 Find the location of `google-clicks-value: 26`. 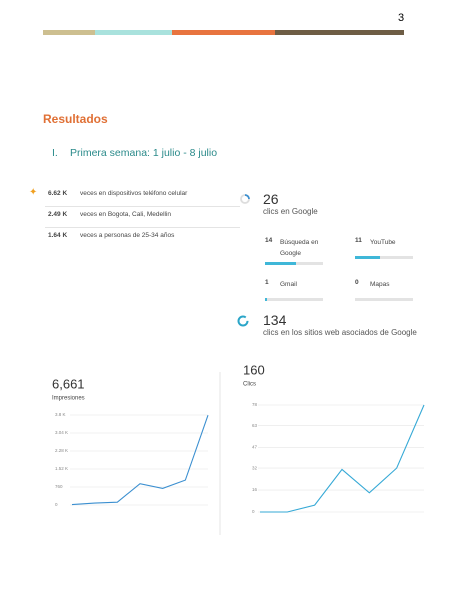

google-clicks-value: 26 is located at coordinates (271, 199).